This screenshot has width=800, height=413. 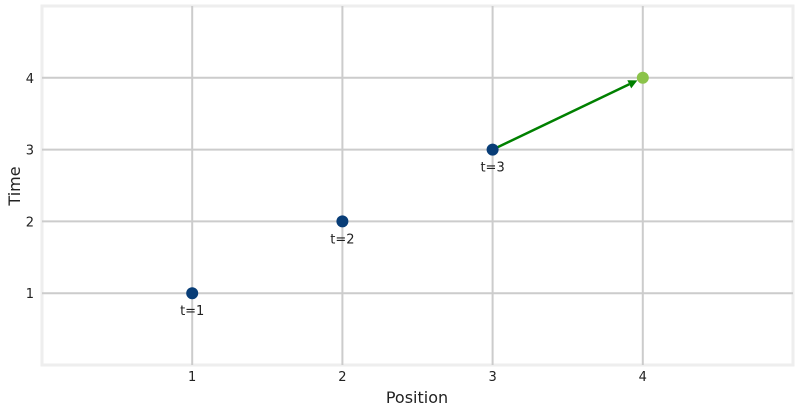 What do you see at coordinates (30, 294) in the screenshot?
I see `y-tick-label: 1` at bounding box center [30, 294].